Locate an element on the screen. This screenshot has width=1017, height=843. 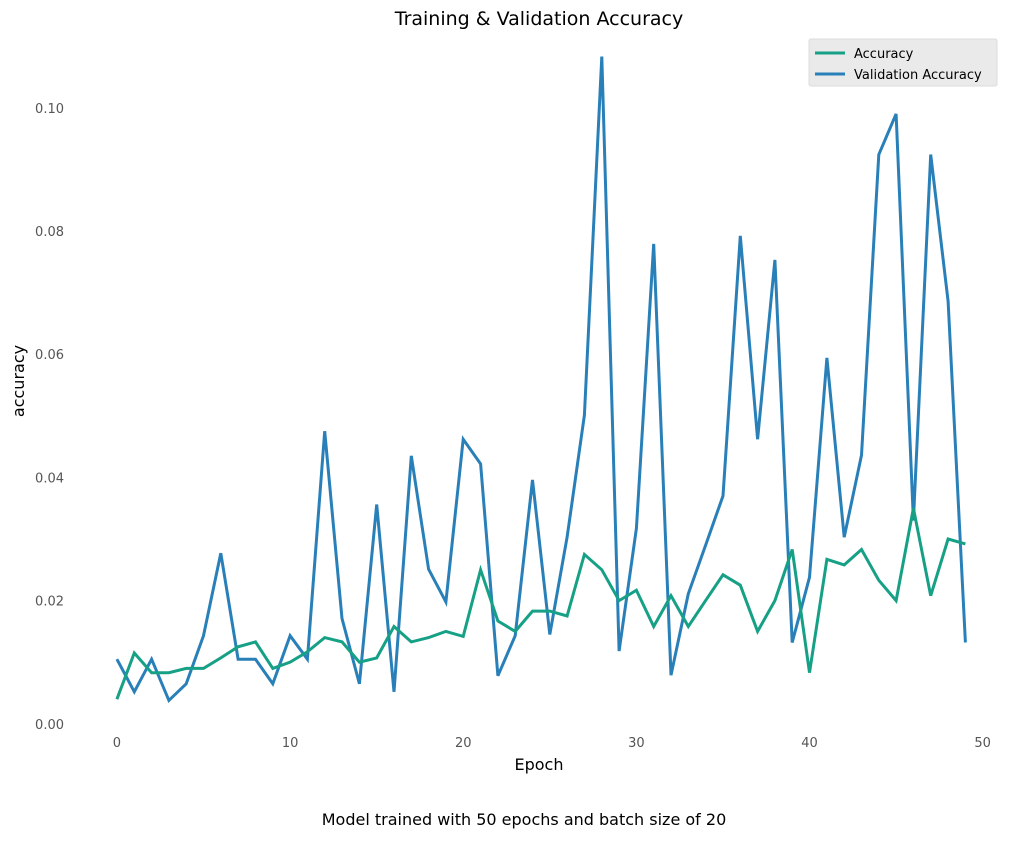
legend: Accuracy Validation Accuracy is located at coordinates (903, 62).